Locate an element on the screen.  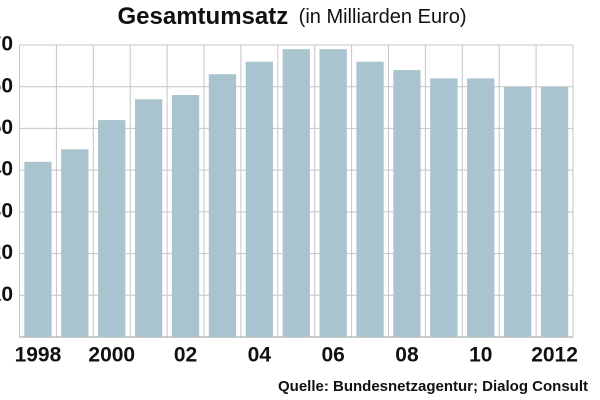
y-tick-label: 30 is located at coordinates (6, 210).